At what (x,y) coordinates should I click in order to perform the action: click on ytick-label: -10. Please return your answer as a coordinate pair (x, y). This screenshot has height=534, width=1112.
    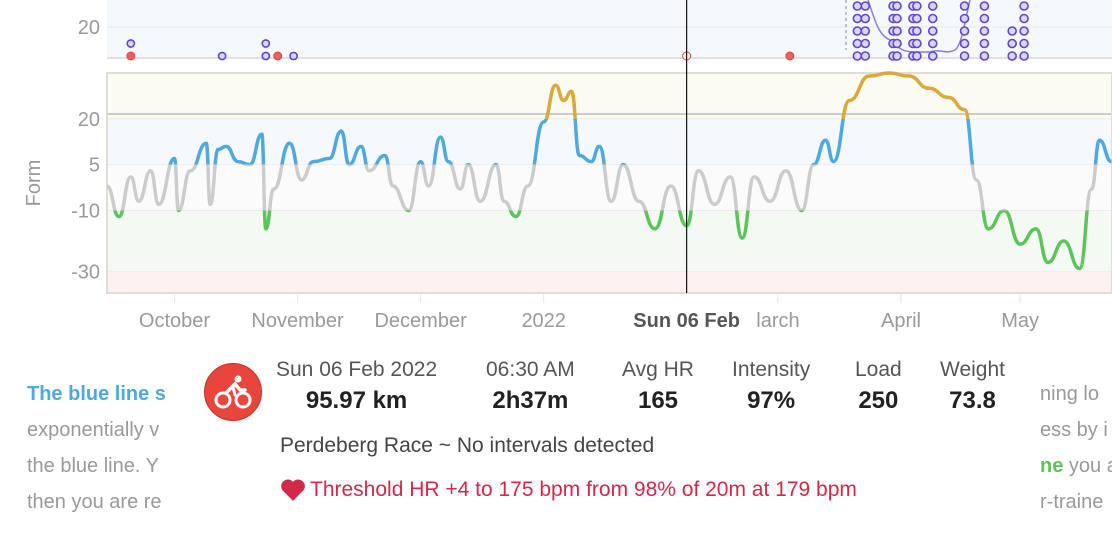
    Looking at the image, I should click on (85, 212).